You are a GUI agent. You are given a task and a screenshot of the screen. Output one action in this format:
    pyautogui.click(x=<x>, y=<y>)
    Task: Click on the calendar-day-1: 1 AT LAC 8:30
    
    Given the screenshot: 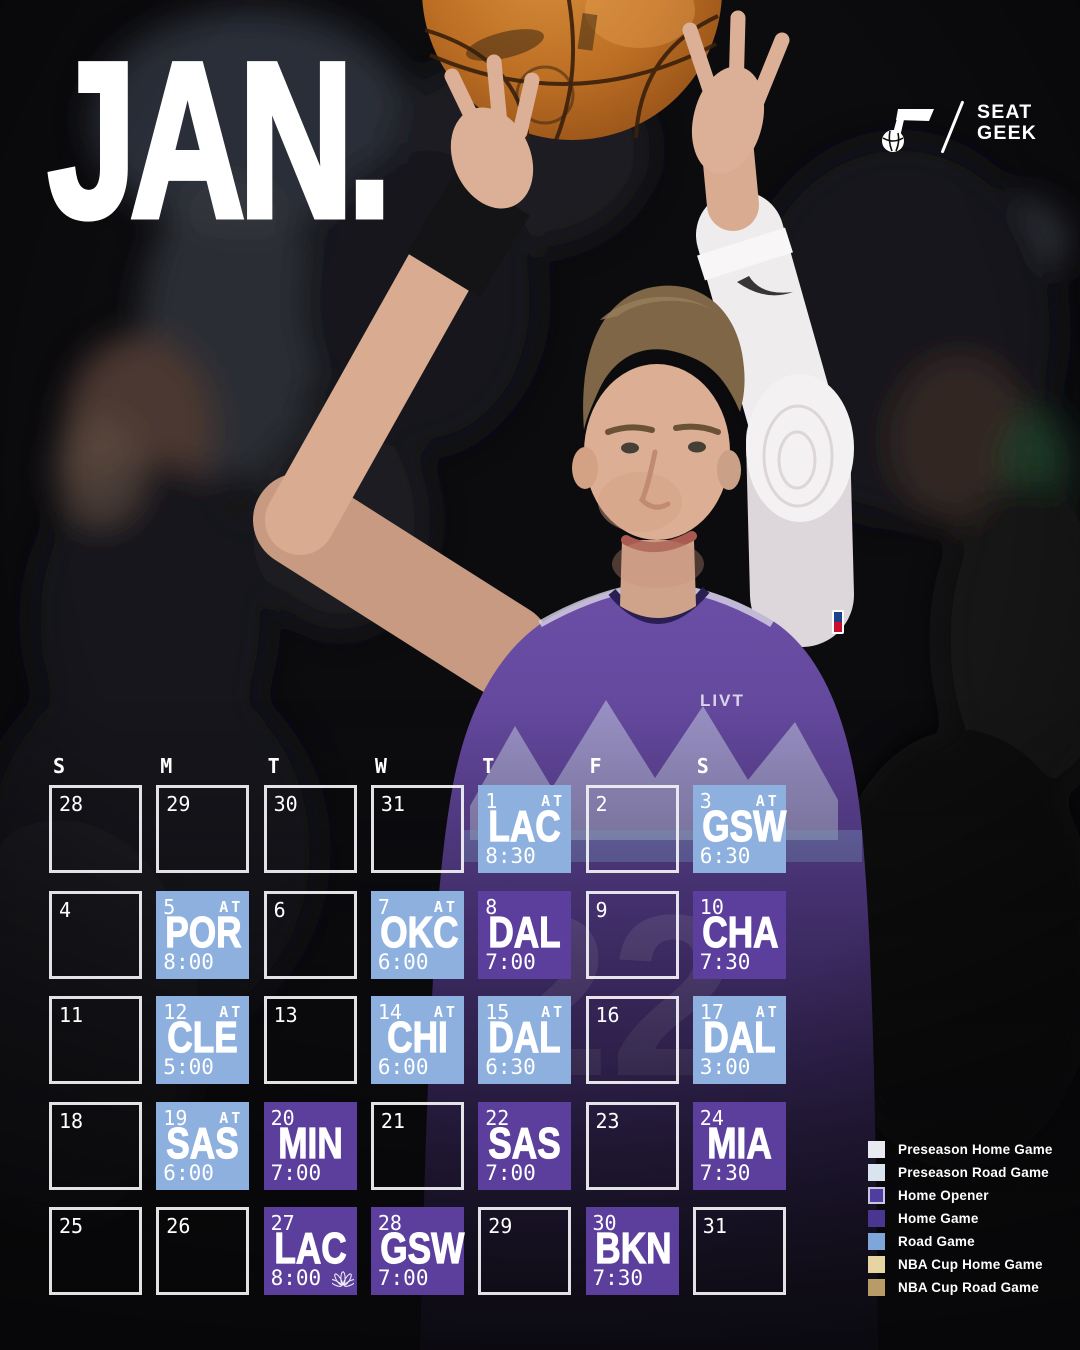 What is the action you would take?
    pyautogui.click(x=525, y=829)
    